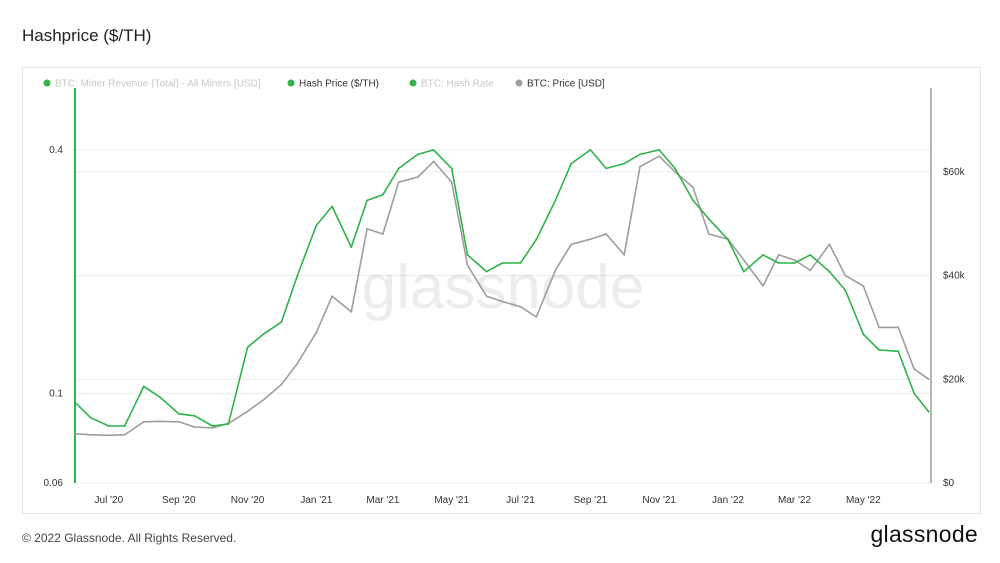 Image resolution: width=1000 pixels, height=563 pixels. I want to click on y-left-tick-label: 0.1, so click(56, 393).